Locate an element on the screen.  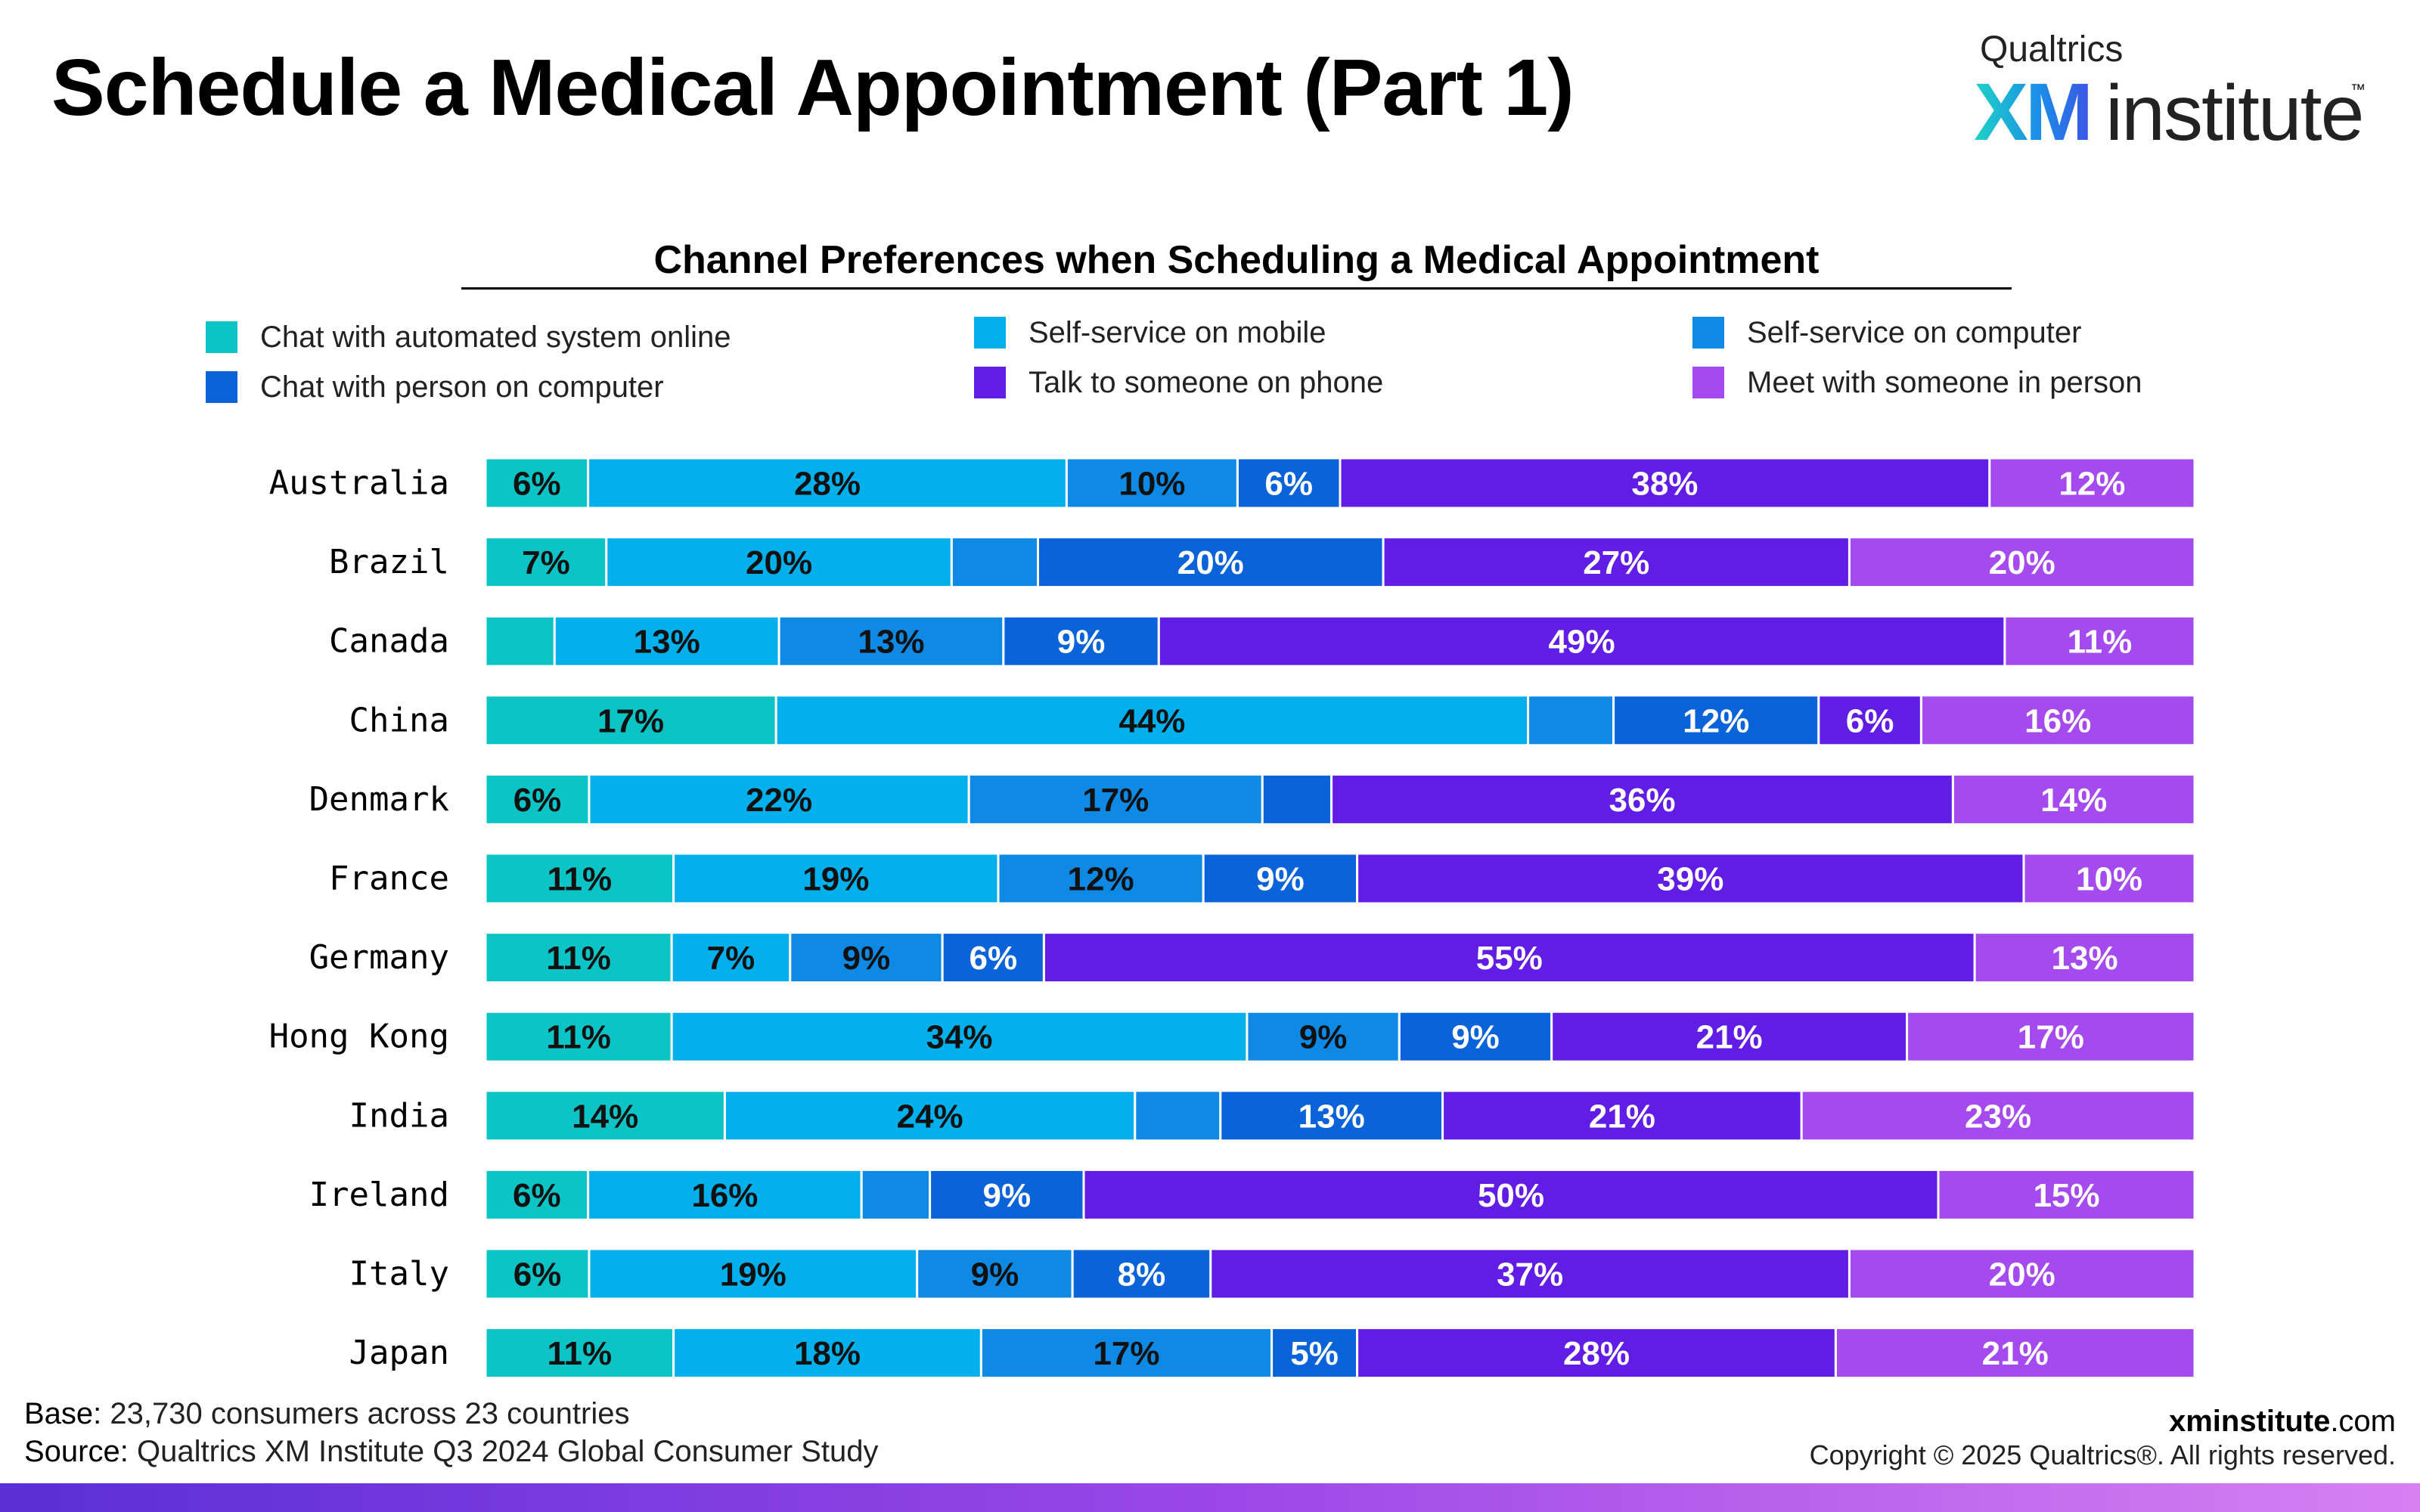
data-label: 13% is located at coordinates (2085, 958).